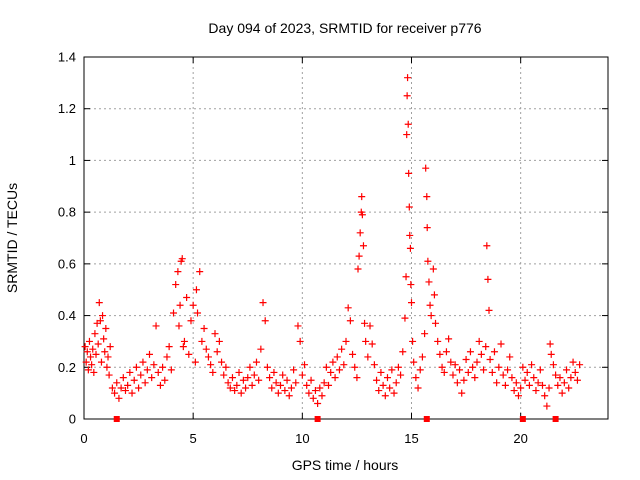 The width and height of the screenshot is (640, 480). What do you see at coordinates (72, 160) in the screenshot?
I see `y-tick-label: 1` at bounding box center [72, 160].